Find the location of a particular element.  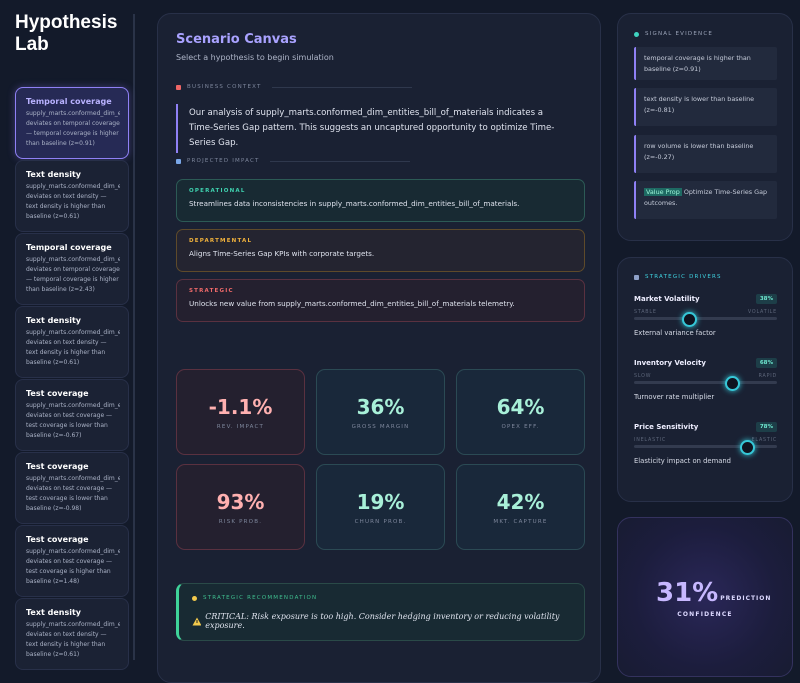

driver-range: INELASTIC ELASTIC is located at coordinates (705, 440).